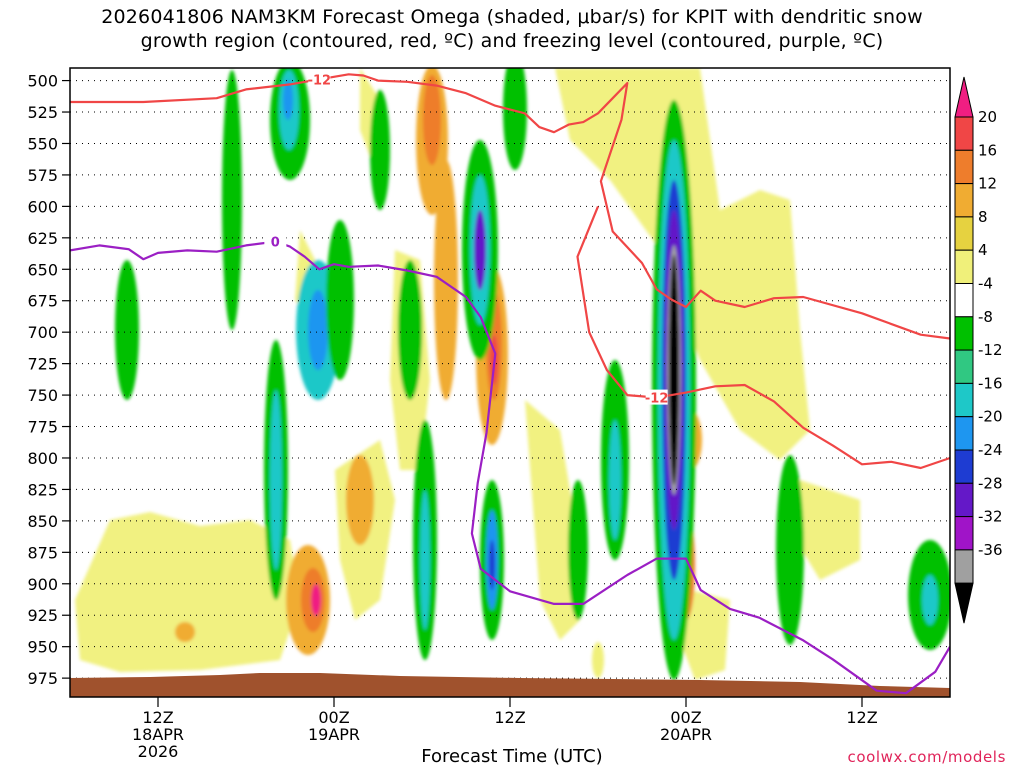 The image size is (1024, 768). I want to click on y-tick-label: 750, so click(42, 395).